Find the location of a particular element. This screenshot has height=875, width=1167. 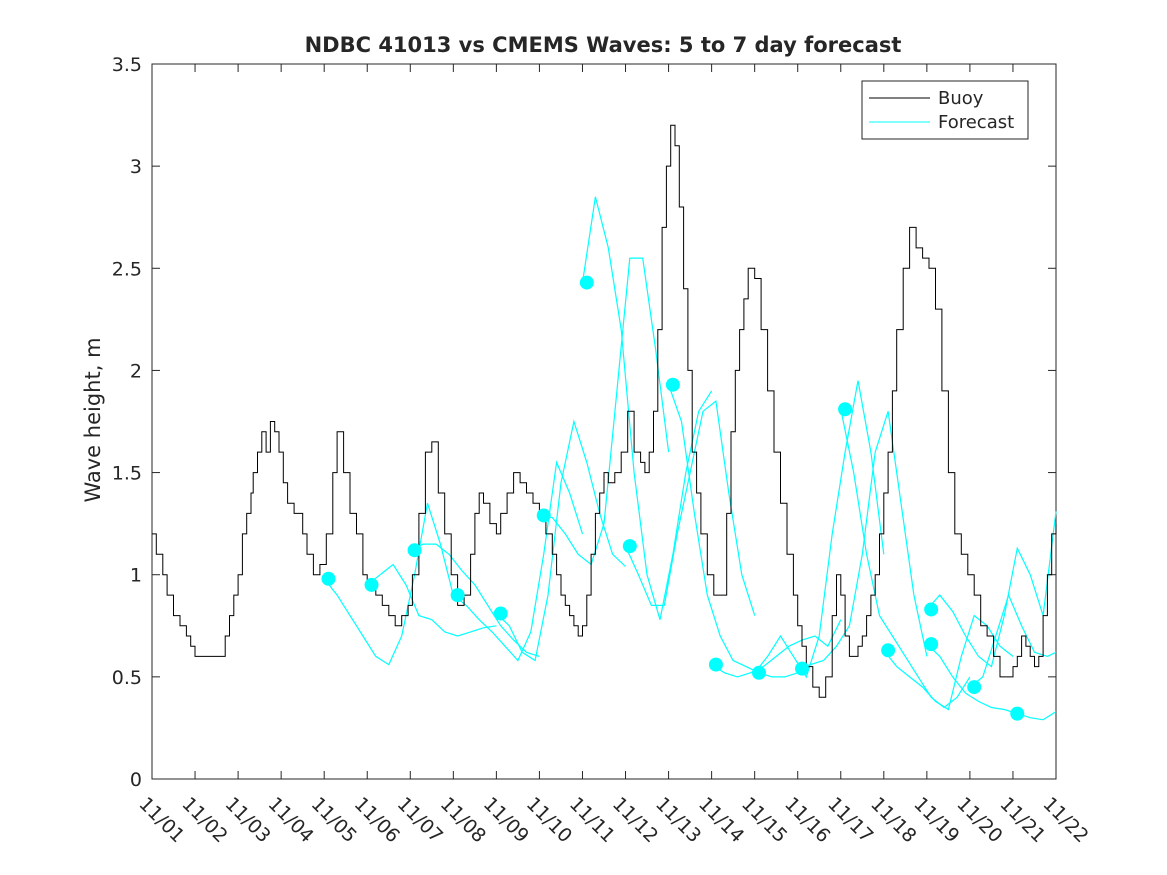

legend-forecast-label: Forecast is located at coordinates (976, 122).